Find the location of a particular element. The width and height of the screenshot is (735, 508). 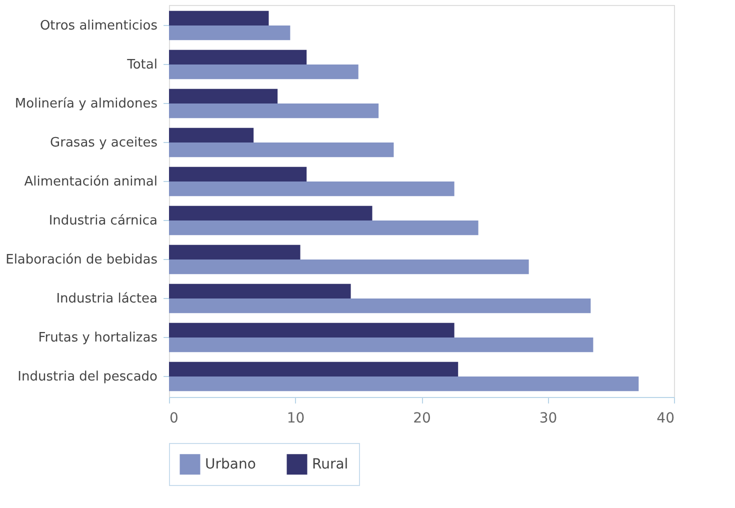

y-tick-label: Industria del pescado is located at coordinates (88, 377).